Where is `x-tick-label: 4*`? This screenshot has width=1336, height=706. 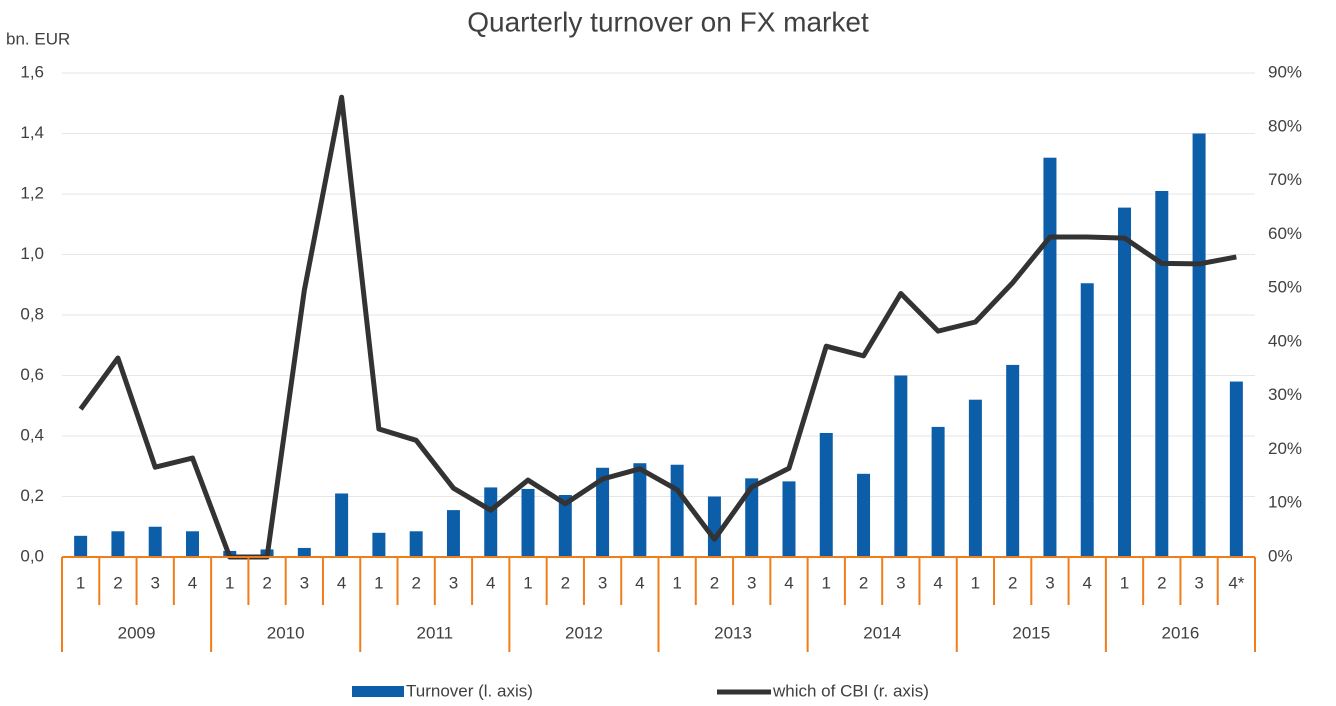
x-tick-label: 4* is located at coordinates (1236, 582).